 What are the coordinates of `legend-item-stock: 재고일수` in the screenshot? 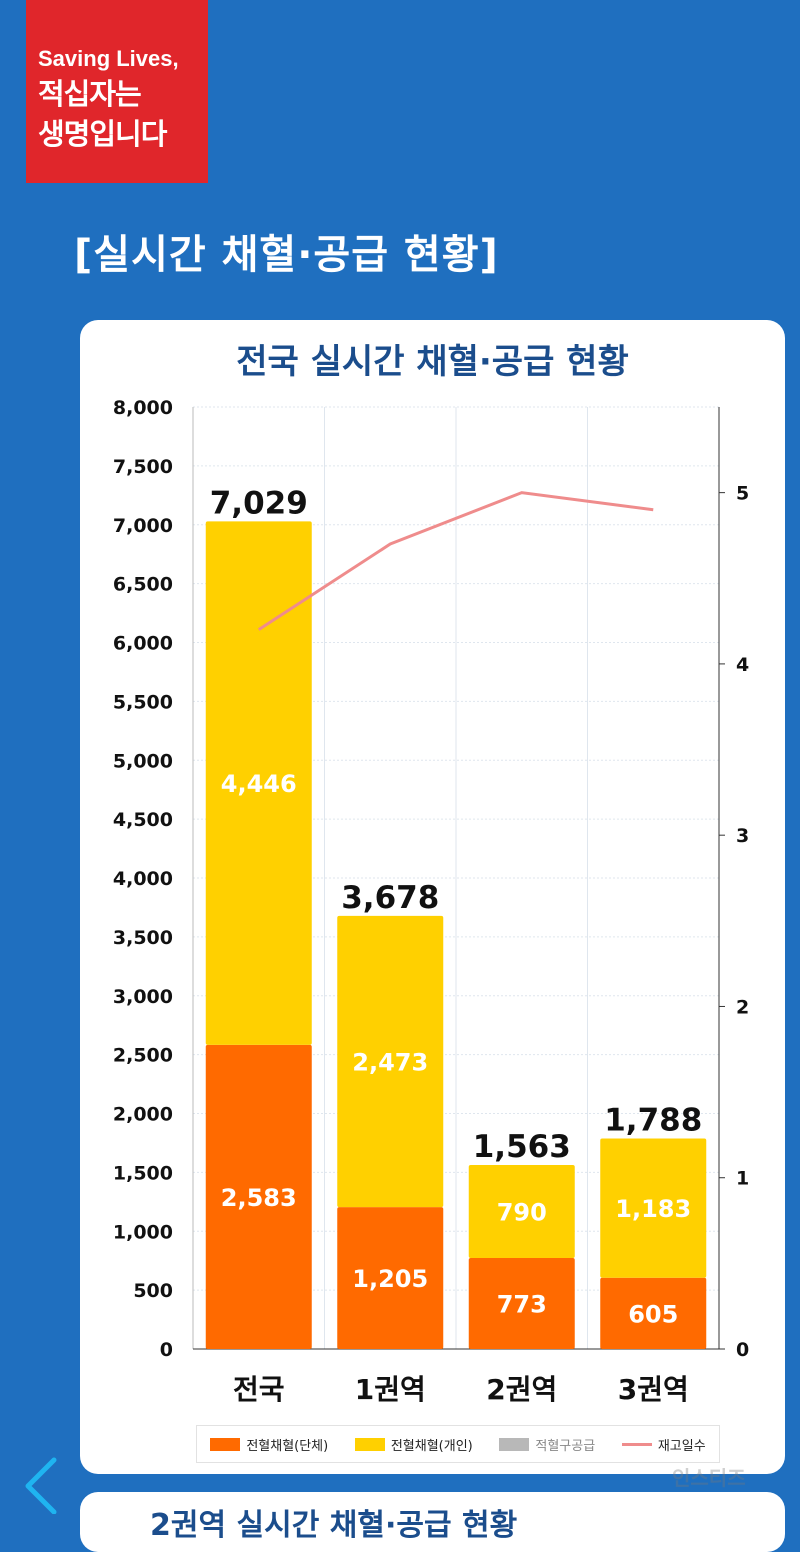 It's located at (663, 1444).